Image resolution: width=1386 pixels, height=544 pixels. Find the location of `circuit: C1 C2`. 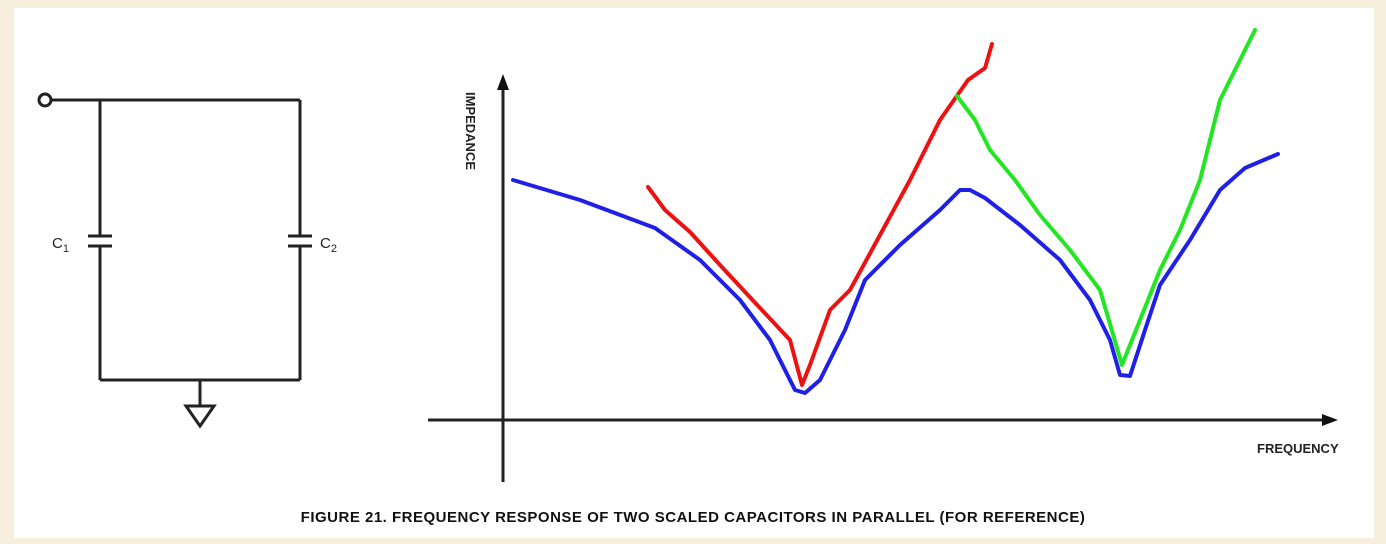

circuit: C1 C2 is located at coordinates (187, 260).